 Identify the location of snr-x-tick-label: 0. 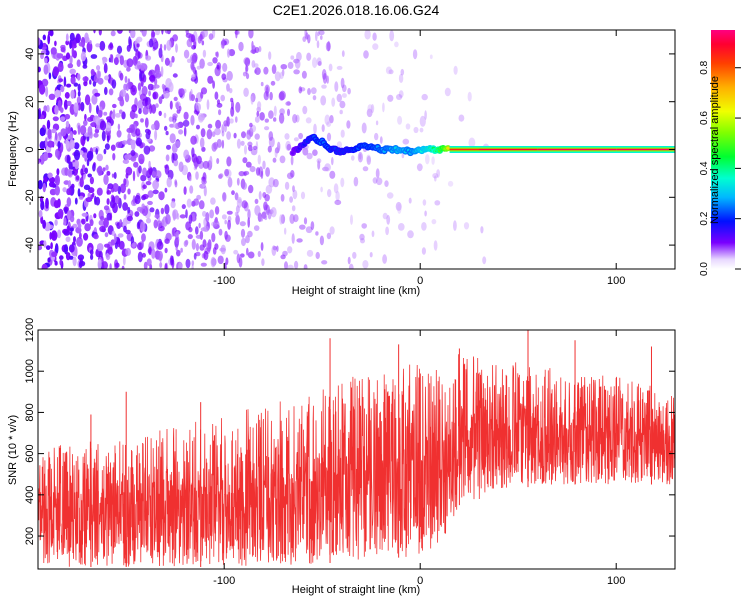
(420, 581).